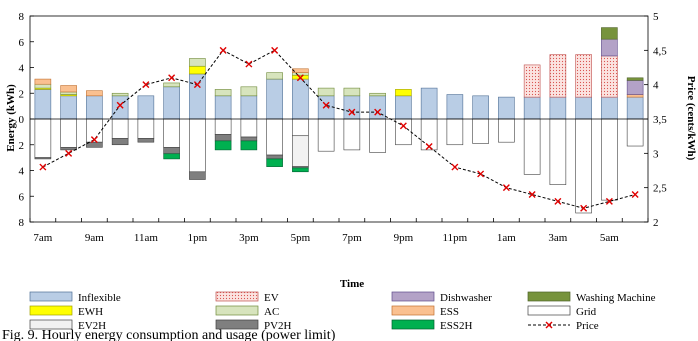  I want to click on x-tick-label: 11pm, so click(455, 238).